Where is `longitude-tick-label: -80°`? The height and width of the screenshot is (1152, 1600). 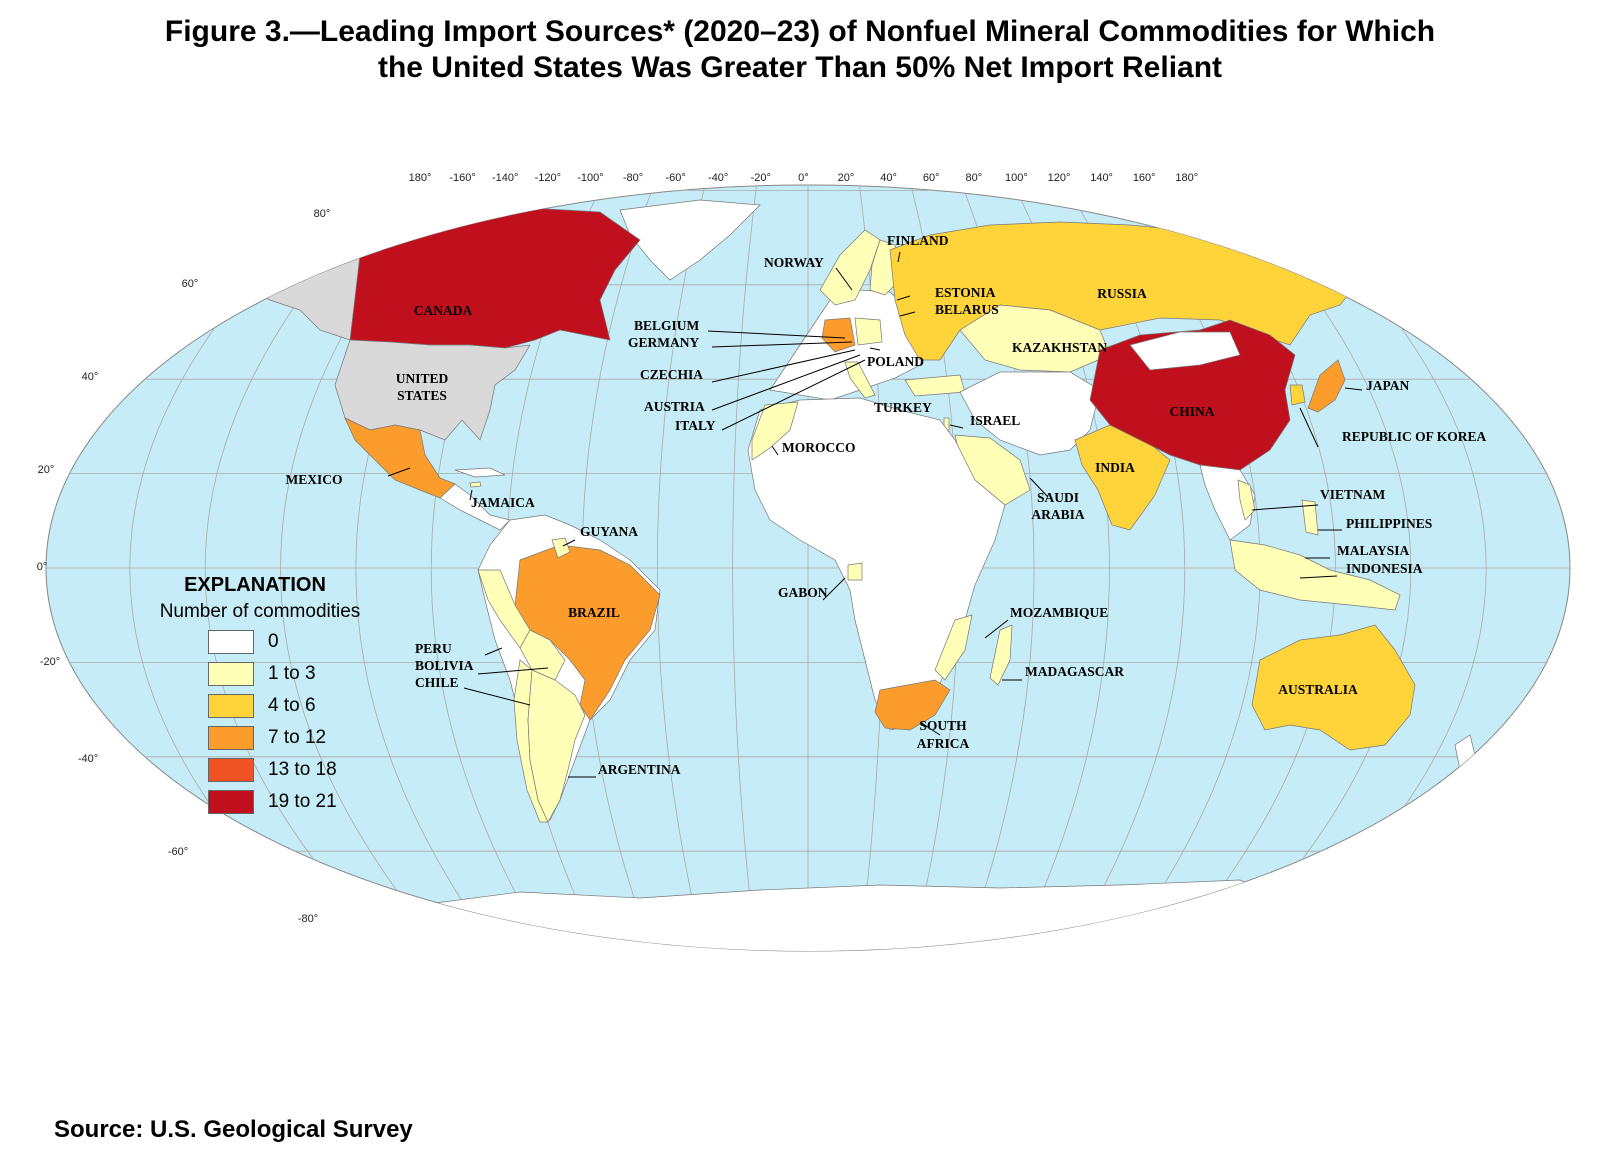
longitude-tick-label: -80° is located at coordinates (633, 178).